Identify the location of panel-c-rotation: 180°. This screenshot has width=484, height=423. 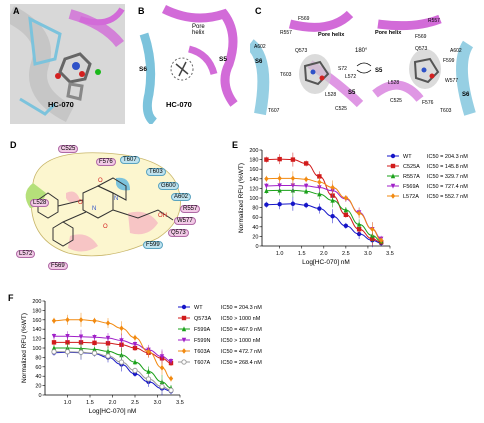
(361, 51).